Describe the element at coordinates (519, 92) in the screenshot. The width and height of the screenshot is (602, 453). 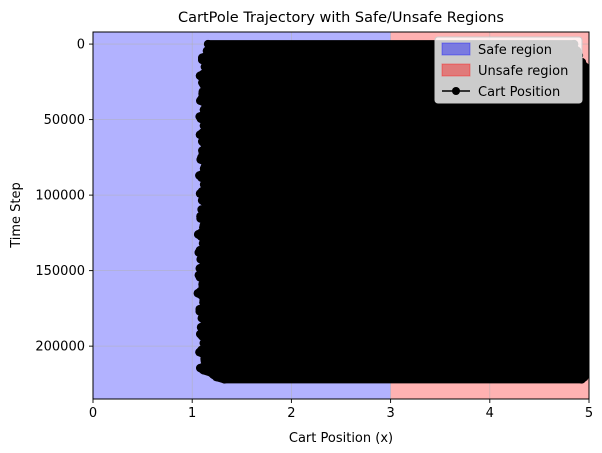
I see `legend-label-cart: Cart Position` at that location.